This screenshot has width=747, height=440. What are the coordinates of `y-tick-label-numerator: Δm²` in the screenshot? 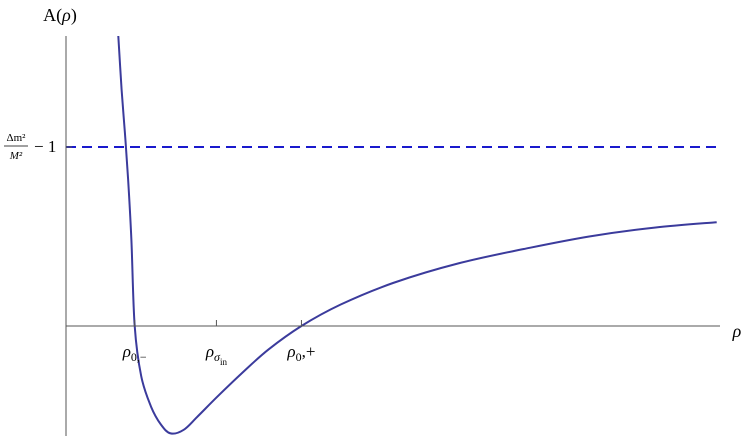 It's located at (17, 138).